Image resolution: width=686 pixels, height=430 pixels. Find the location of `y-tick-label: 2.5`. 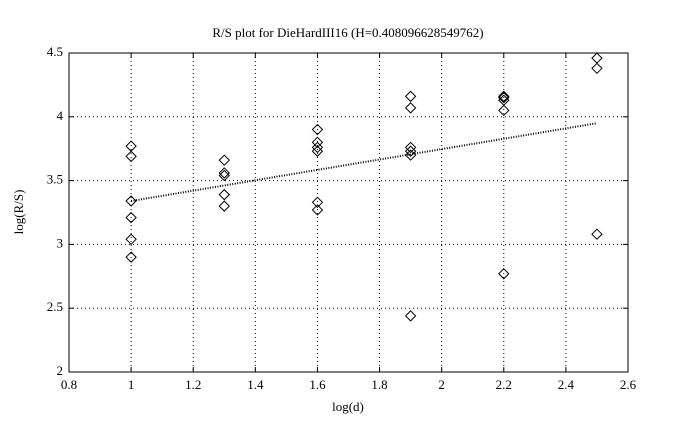

y-tick-label: 2.5 is located at coordinates (55, 306).